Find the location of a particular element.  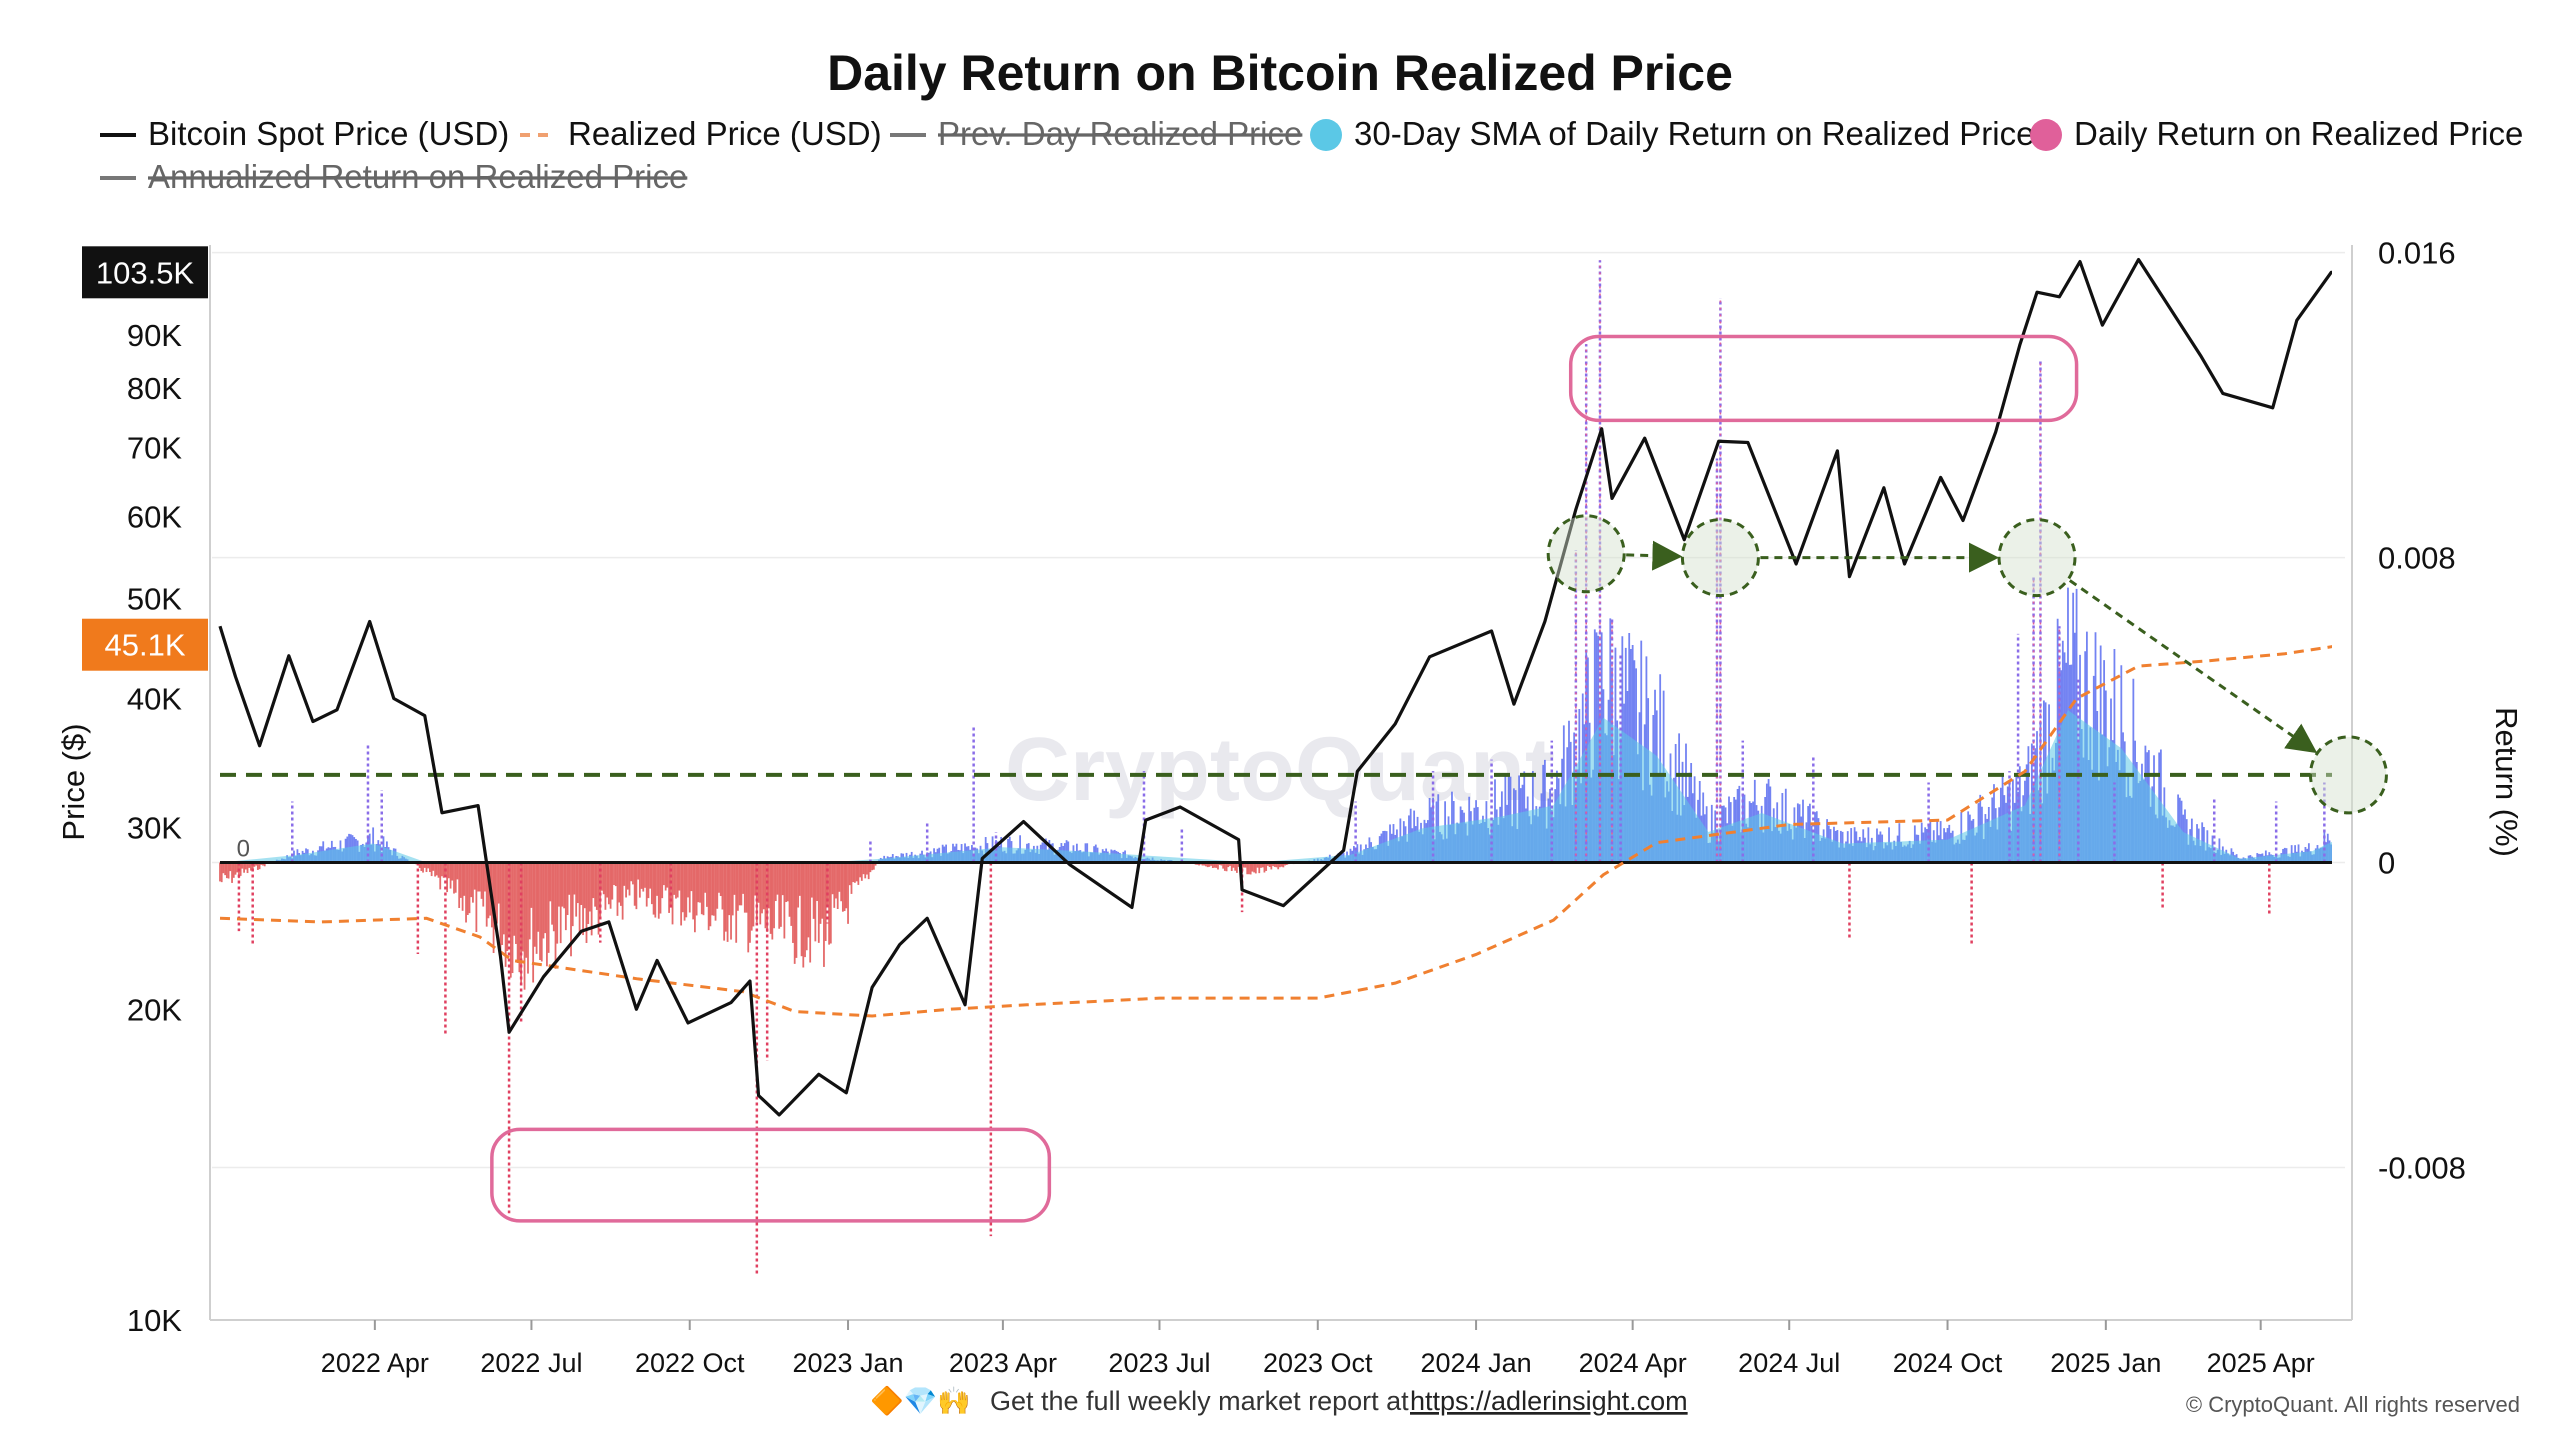

realized-price-badge: 45.1K is located at coordinates (144, 645).